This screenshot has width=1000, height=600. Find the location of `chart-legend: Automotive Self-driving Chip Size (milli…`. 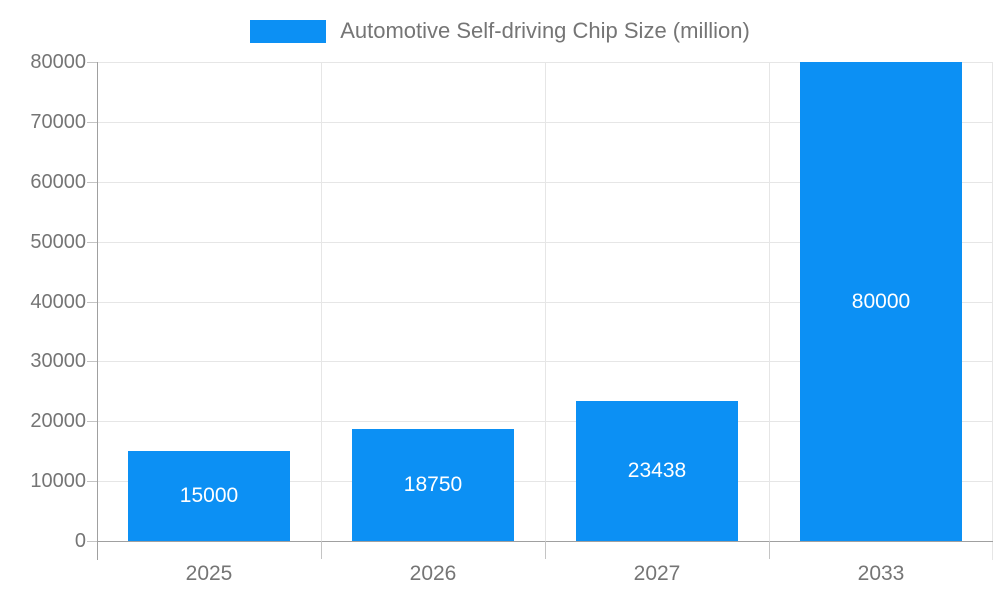

chart-legend: Automotive Self-driving Chip Size (milli… is located at coordinates (500, 31).